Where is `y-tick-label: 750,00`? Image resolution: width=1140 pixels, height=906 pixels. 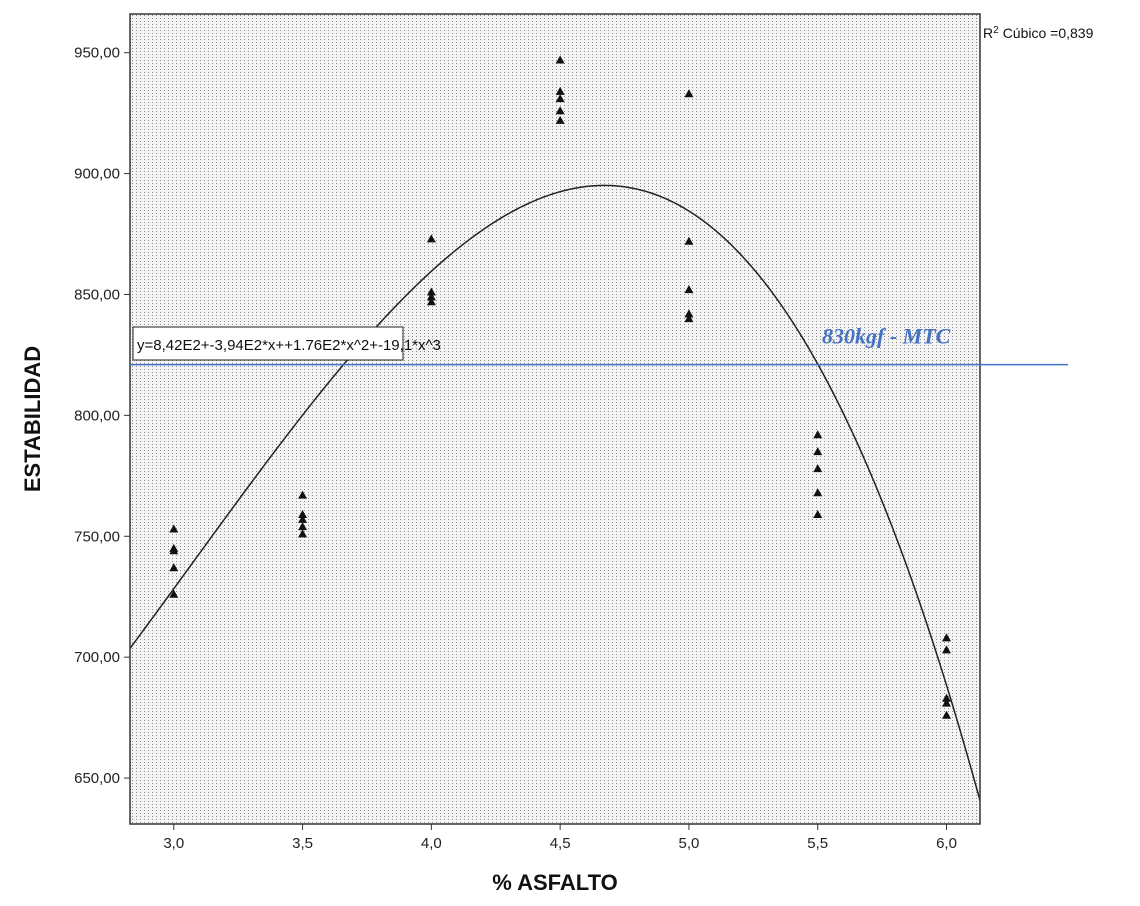 y-tick-label: 750,00 is located at coordinates (97, 536).